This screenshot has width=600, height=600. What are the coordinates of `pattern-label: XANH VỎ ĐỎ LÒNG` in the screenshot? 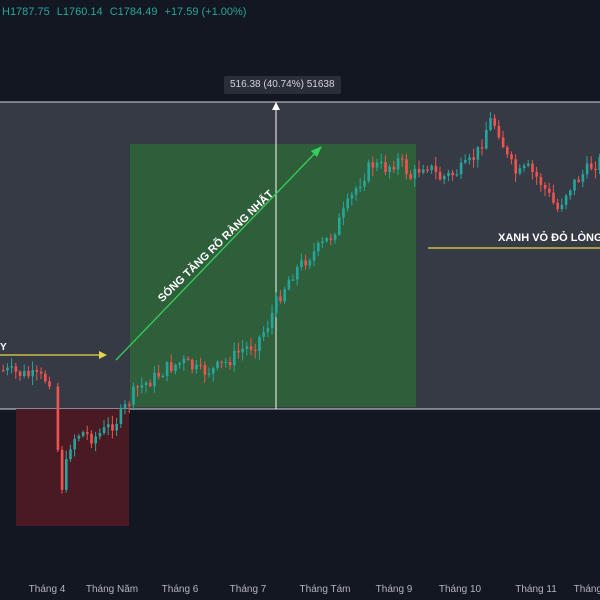 It's located at (549, 238).